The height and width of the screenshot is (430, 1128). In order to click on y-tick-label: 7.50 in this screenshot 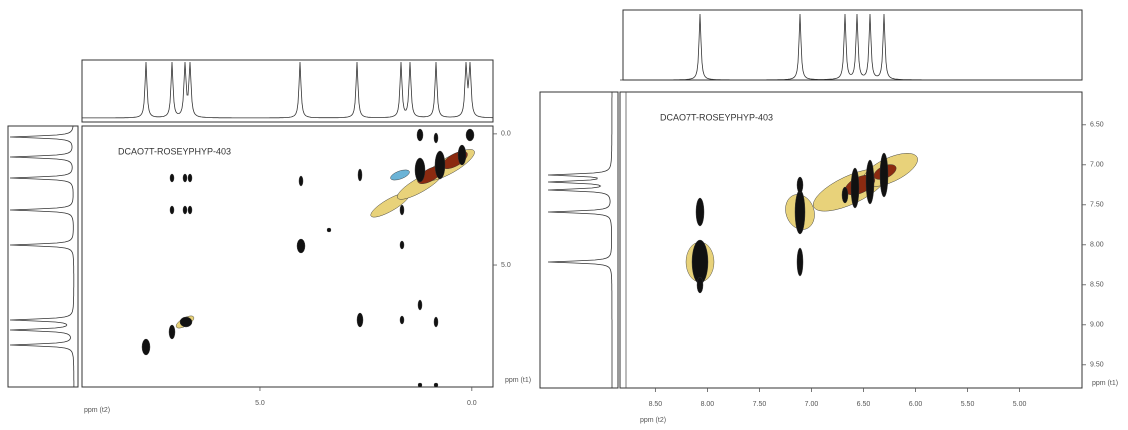, I will do `click(1097, 205)`.